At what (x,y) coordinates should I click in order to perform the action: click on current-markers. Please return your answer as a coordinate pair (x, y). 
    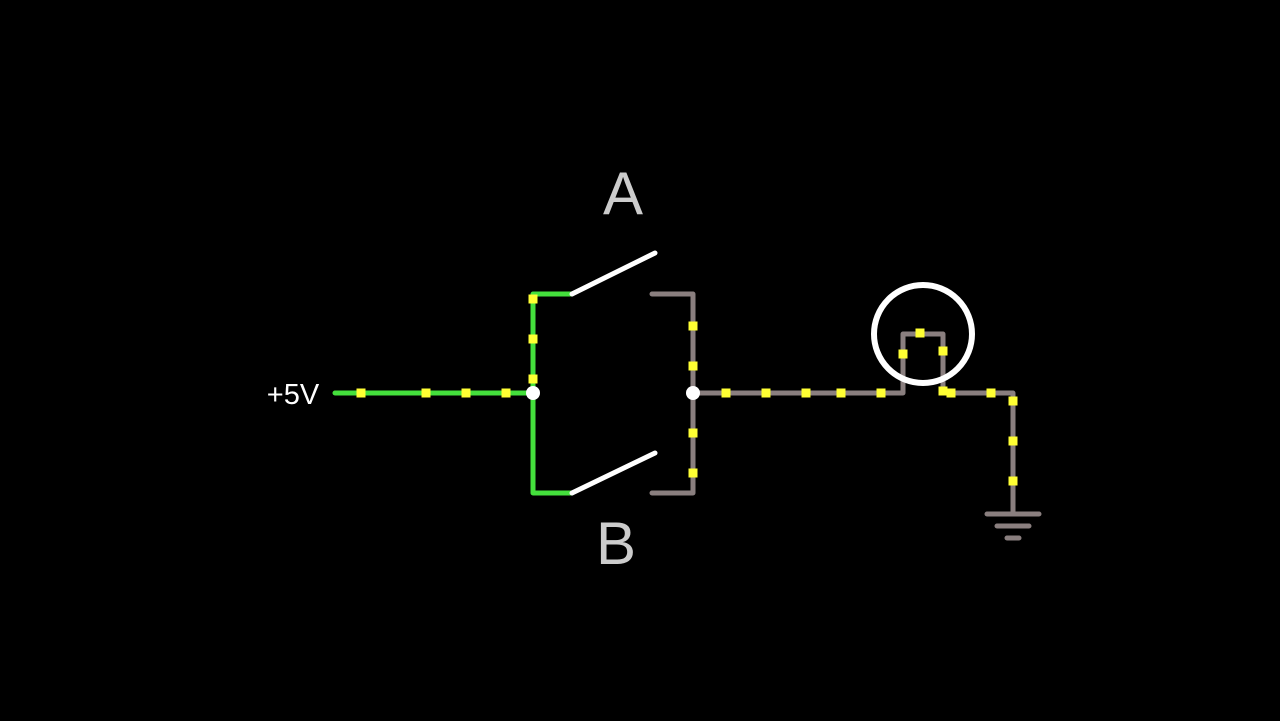
    Looking at the image, I should click on (687, 390).